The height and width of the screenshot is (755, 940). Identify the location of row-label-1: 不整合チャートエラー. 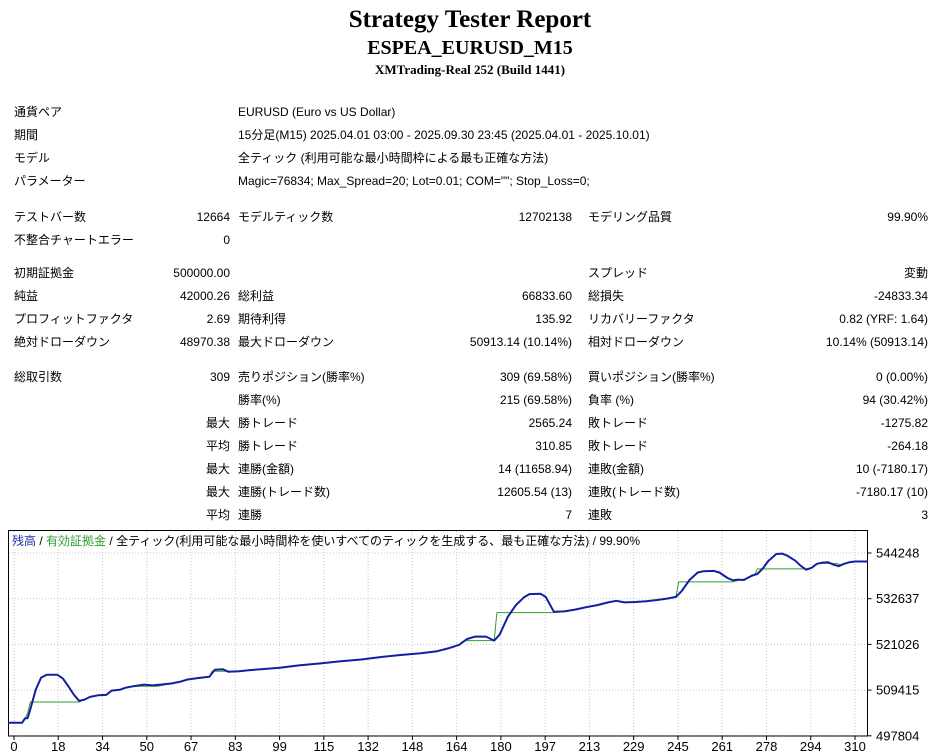
(74, 240).